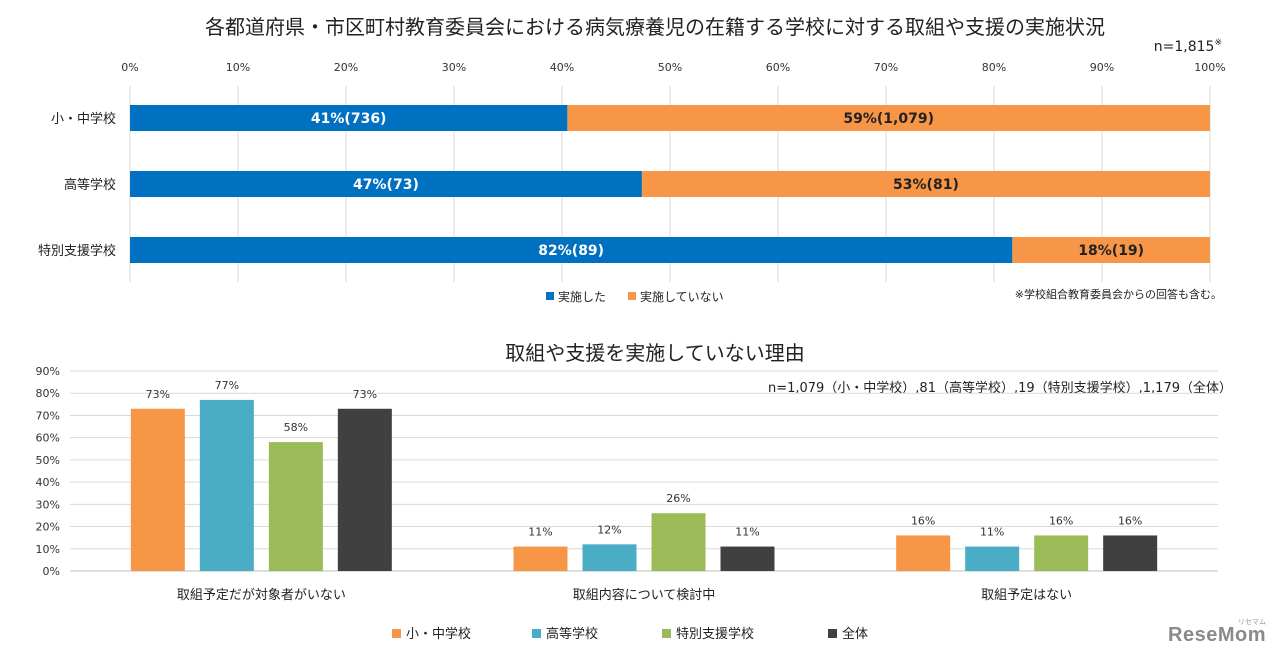  I want to click on data-label: 47%(73), so click(386, 185).